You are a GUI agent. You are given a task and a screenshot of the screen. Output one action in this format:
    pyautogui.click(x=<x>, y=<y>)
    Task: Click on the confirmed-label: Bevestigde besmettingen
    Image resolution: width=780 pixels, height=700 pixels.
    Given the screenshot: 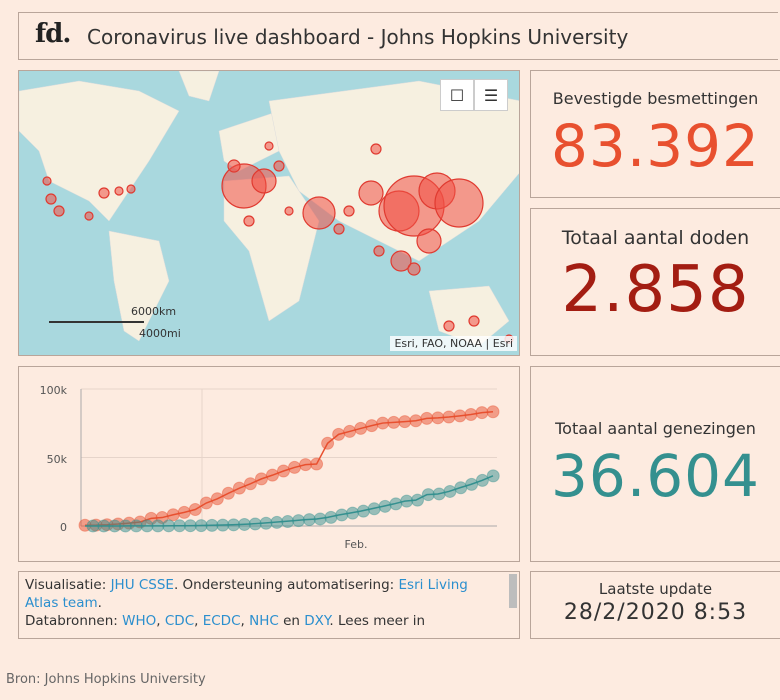 What is the action you would take?
    pyautogui.click(x=655, y=98)
    